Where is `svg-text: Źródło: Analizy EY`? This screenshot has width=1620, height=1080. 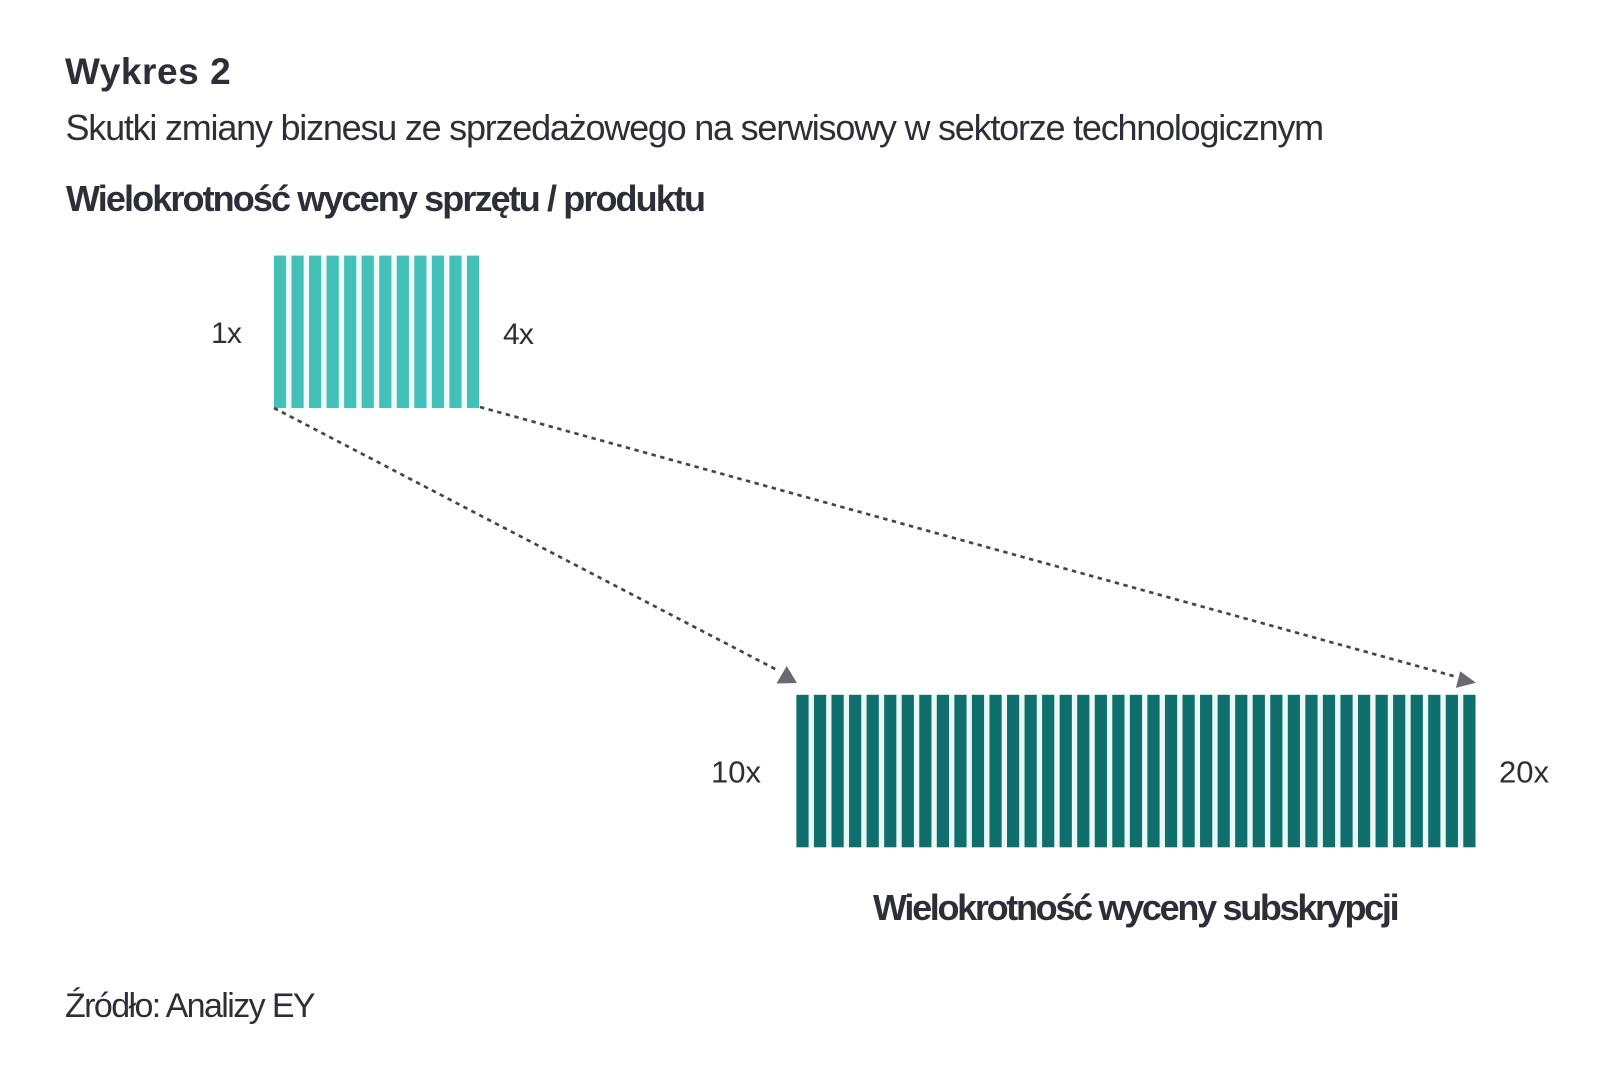
svg-text: Źródło: Analizy EY is located at coordinates (190, 1006).